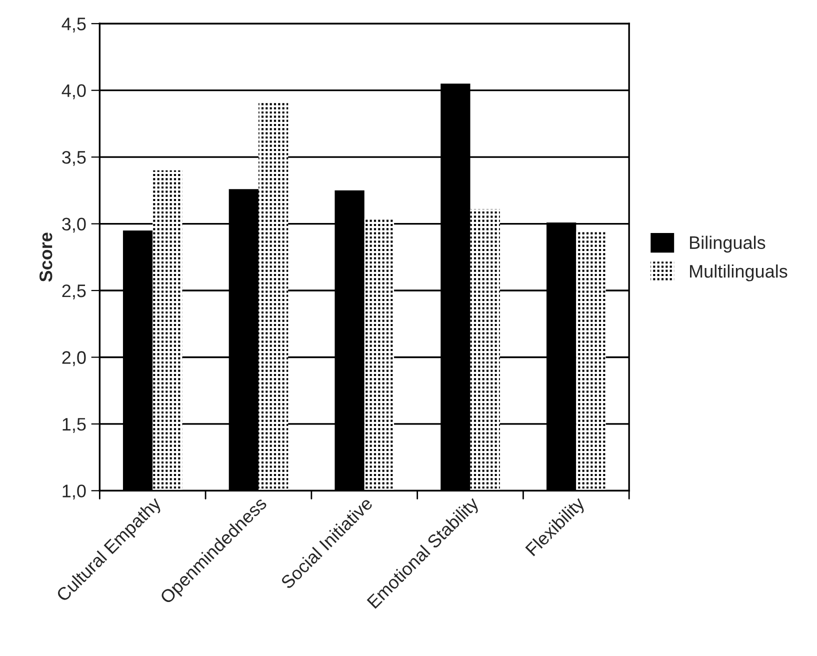  What do you see at coordinates (74, 158) in the screenshot?
I see `y-tick-label: 3,5` at bounding box center [74, 158].